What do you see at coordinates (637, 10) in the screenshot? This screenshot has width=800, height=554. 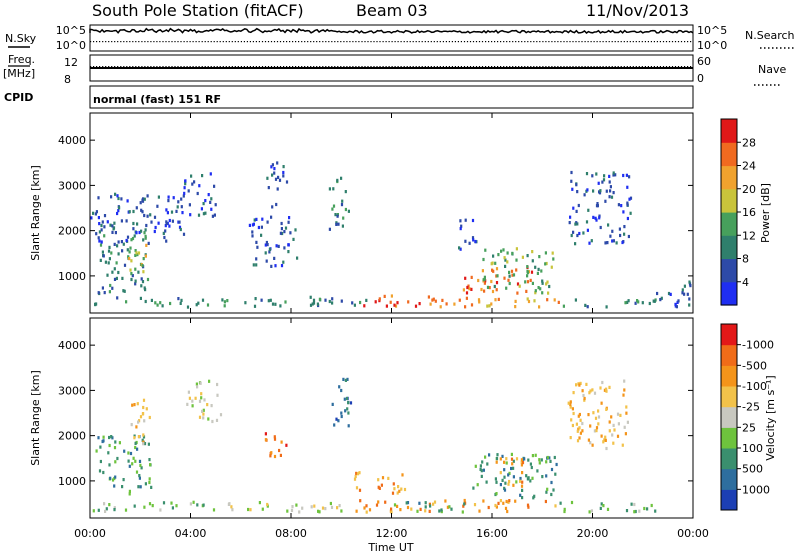 I see `date-title: 11/Nov/2013` at bounding box center [637, 10].